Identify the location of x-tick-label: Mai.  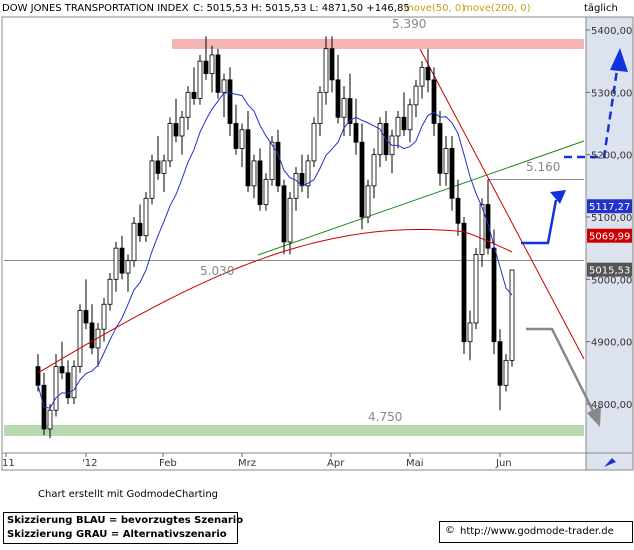
(415, 463).